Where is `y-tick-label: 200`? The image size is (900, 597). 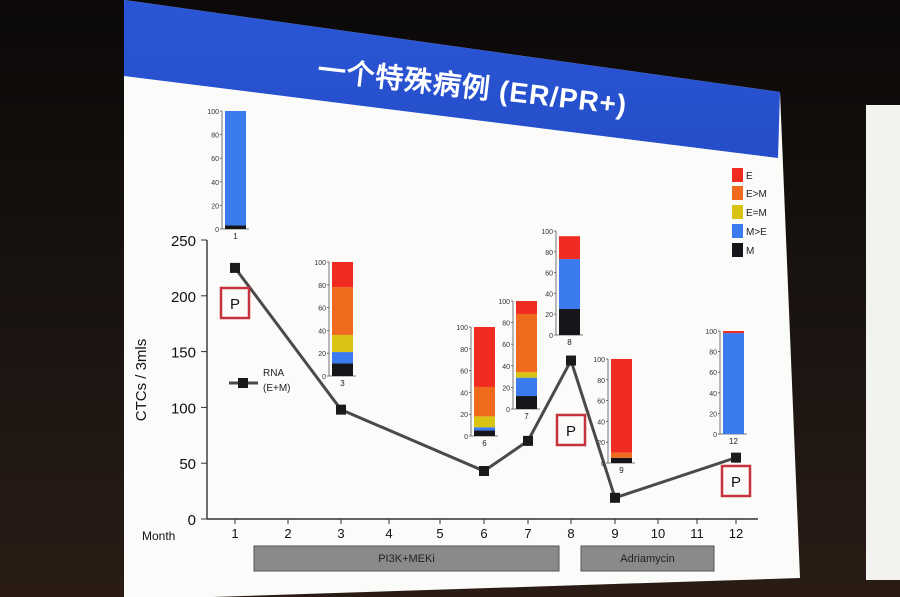
y-tick-label: 200 is located at coordinates (183, 297).